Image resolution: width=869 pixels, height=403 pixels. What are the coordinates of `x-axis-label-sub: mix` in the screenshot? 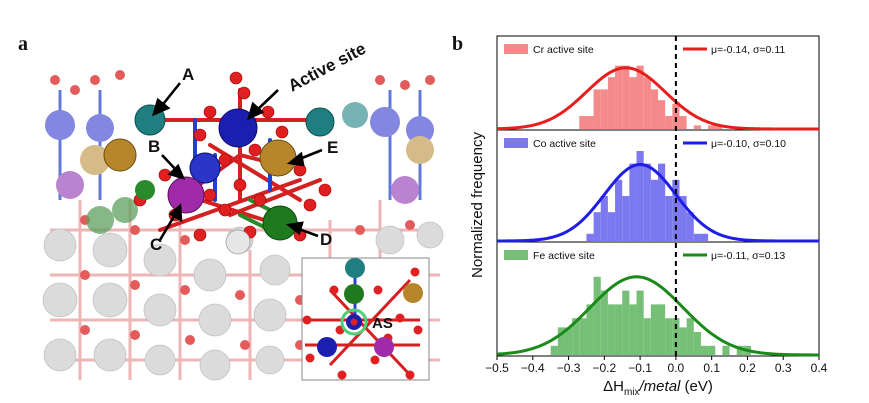 It's located at (632, 392).